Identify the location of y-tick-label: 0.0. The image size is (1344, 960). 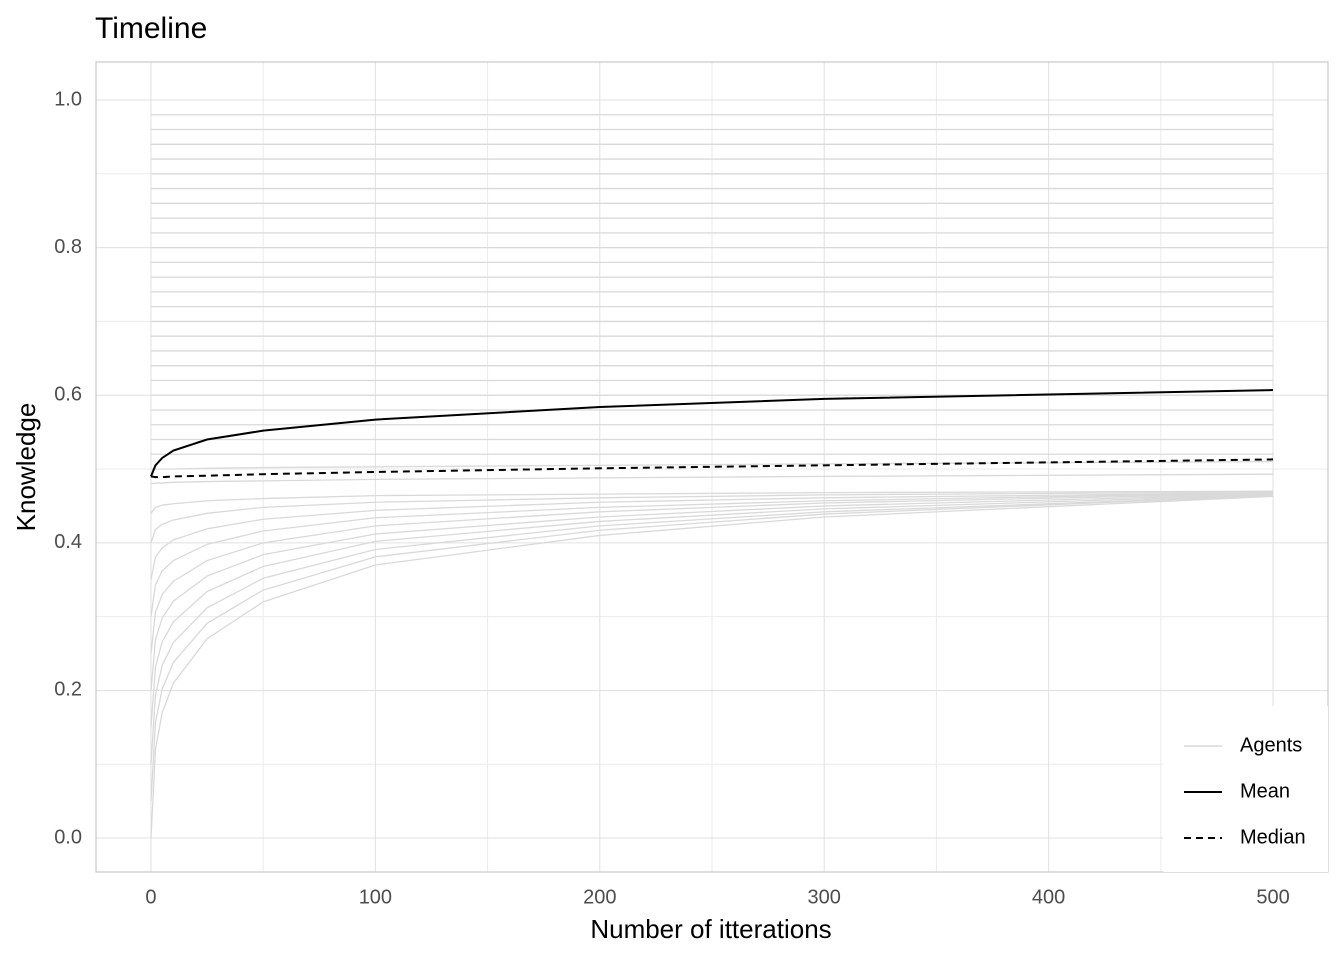
(68, 837).